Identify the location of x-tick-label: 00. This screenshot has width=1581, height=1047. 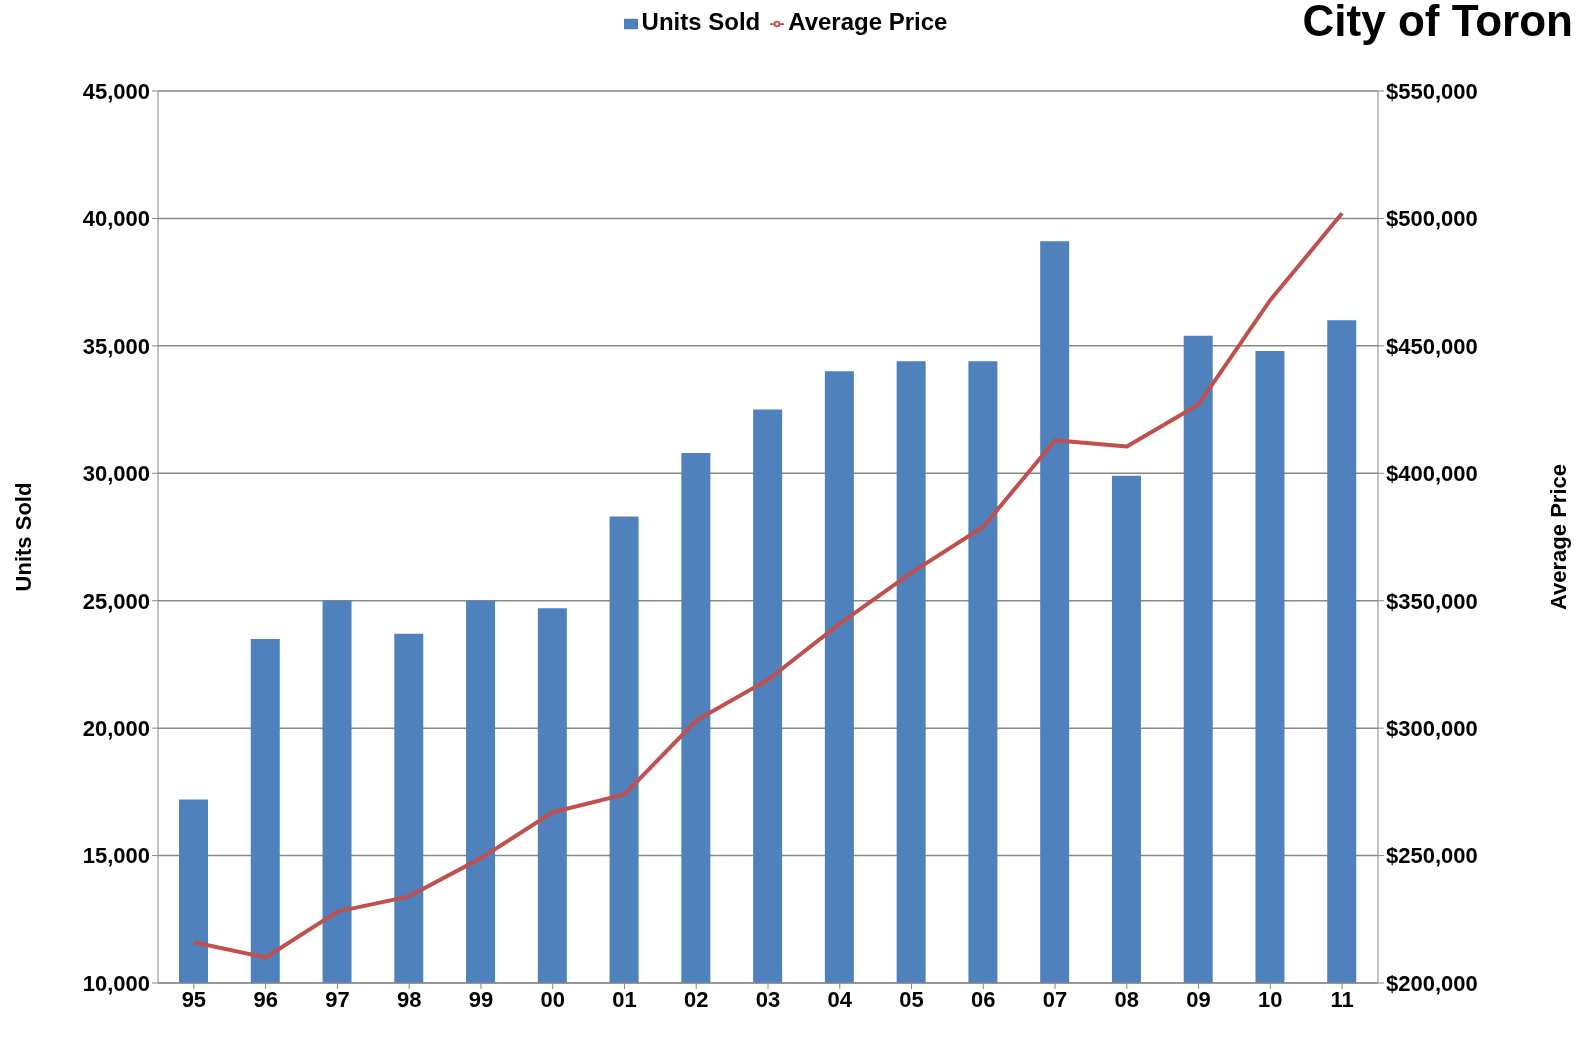
(552, 999).